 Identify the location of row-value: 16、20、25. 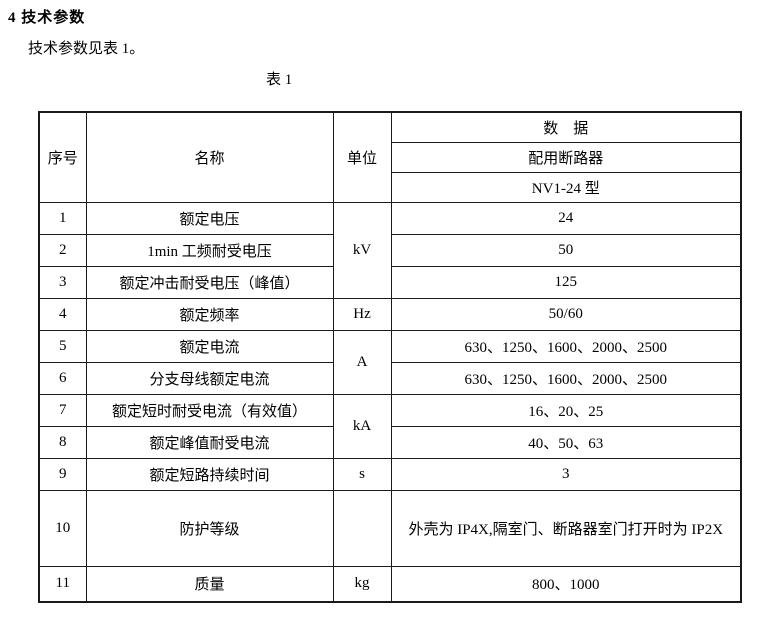
(566, 410).